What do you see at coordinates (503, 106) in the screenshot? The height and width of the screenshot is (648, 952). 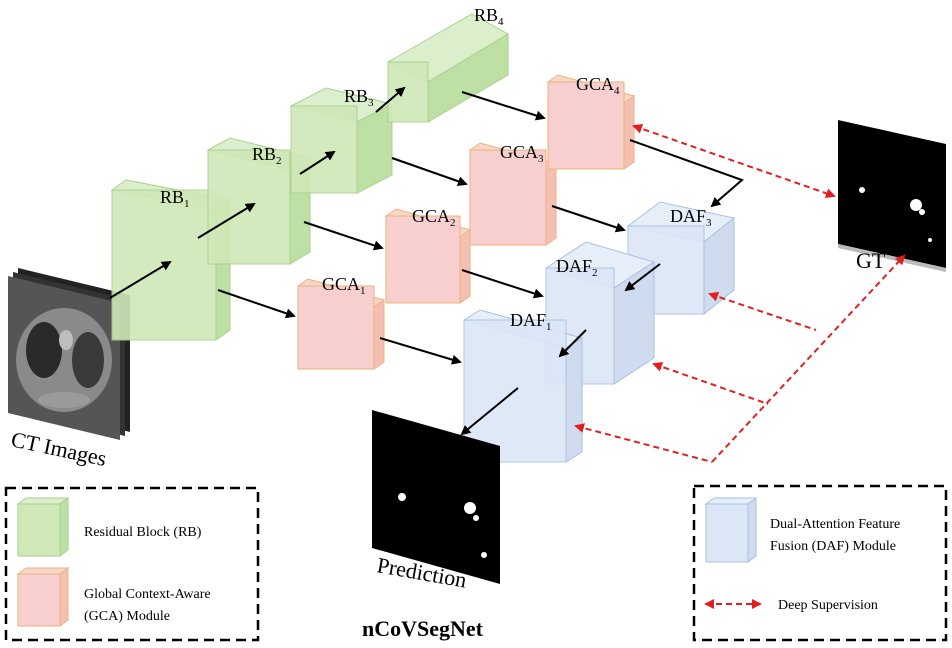 I see `arrow-rb4-to-gca4` at bounding box center [503, 106].